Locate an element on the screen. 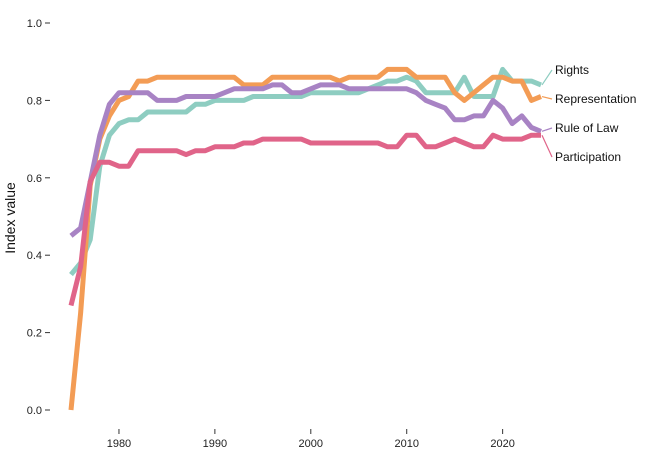 This screenshot has width=668, height=472. x-axis: 1980 1990 2000 2010 2020 is located at coordinates (311, 439).